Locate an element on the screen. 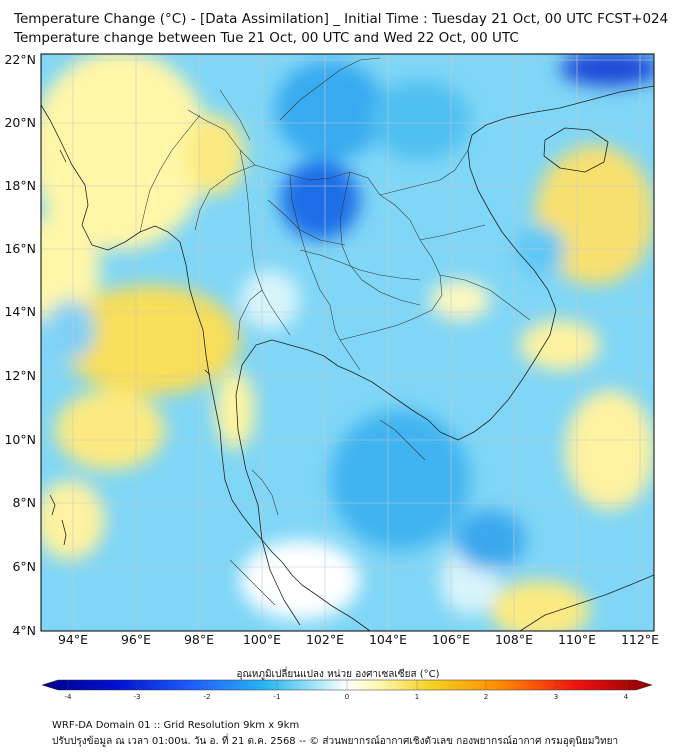 This screenshot has width=676, height=756. lat-tick-label: 22°N is located at coordinates (20, 59).